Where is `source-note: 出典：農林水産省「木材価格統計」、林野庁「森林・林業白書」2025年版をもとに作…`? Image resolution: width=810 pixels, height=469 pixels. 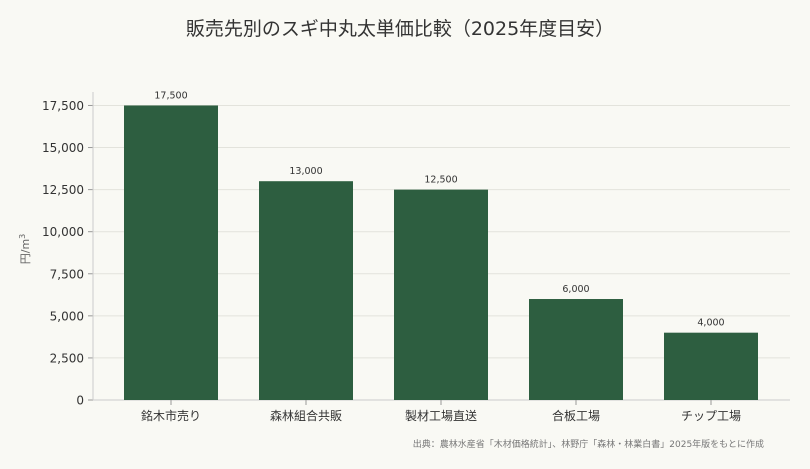
source-note: 出典：農林水産省「木材価格統計」、林野庁「森林・林業白書」2025年版をもとに作… is located at coordinates (588, 444).